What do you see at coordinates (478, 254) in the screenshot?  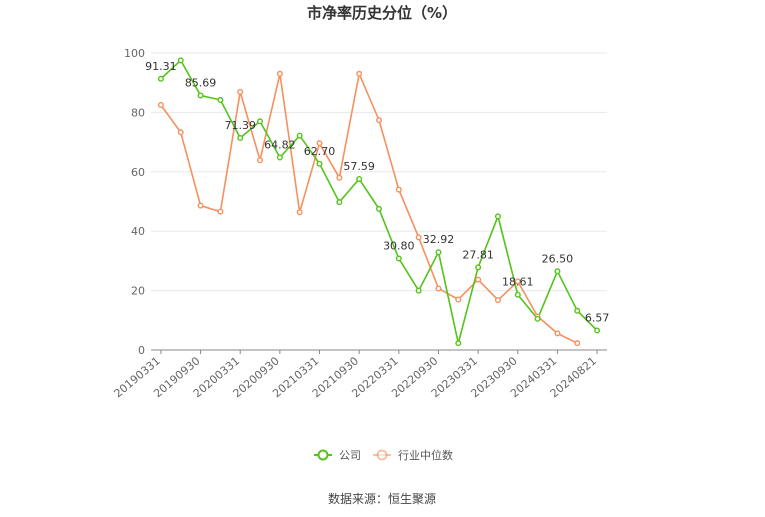 I see `data-label: 27.81` at bounding box center [478, 254].